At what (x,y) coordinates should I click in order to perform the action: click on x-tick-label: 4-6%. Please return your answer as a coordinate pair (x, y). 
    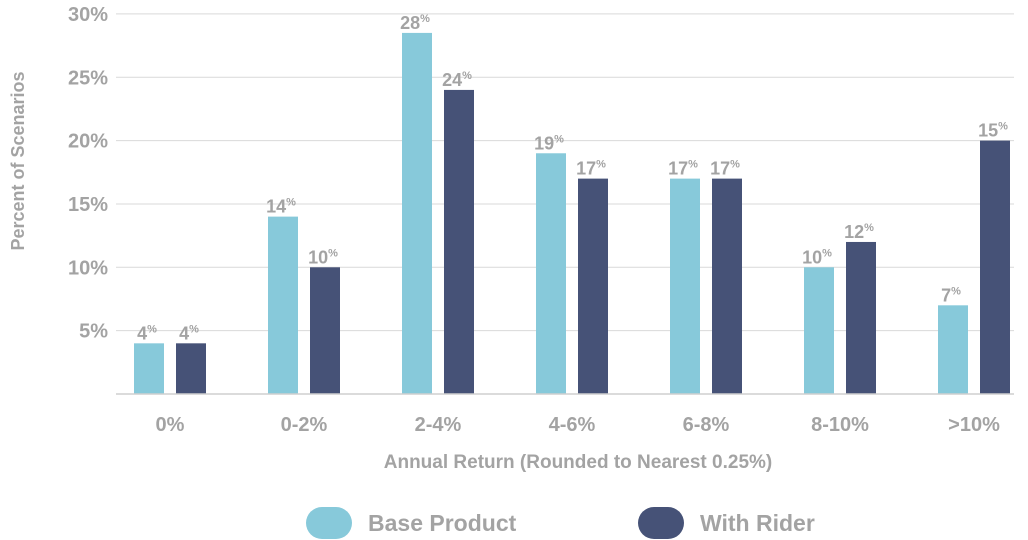
    Looking at the image, I should click on (572, 425).